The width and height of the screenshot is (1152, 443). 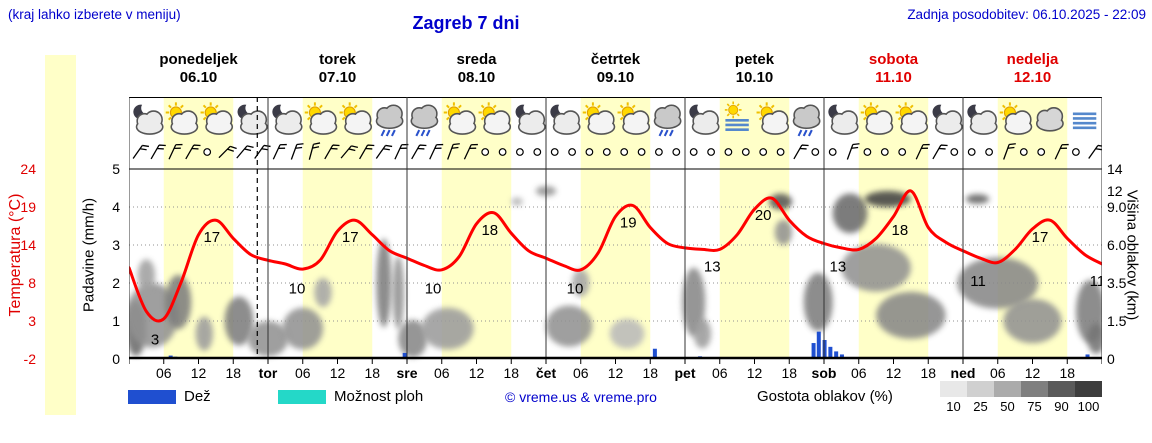 What do you see at coordinates (763, 215) in the screenshot?
I see `temp-value-label: 20` at bounding box center [763, 215].